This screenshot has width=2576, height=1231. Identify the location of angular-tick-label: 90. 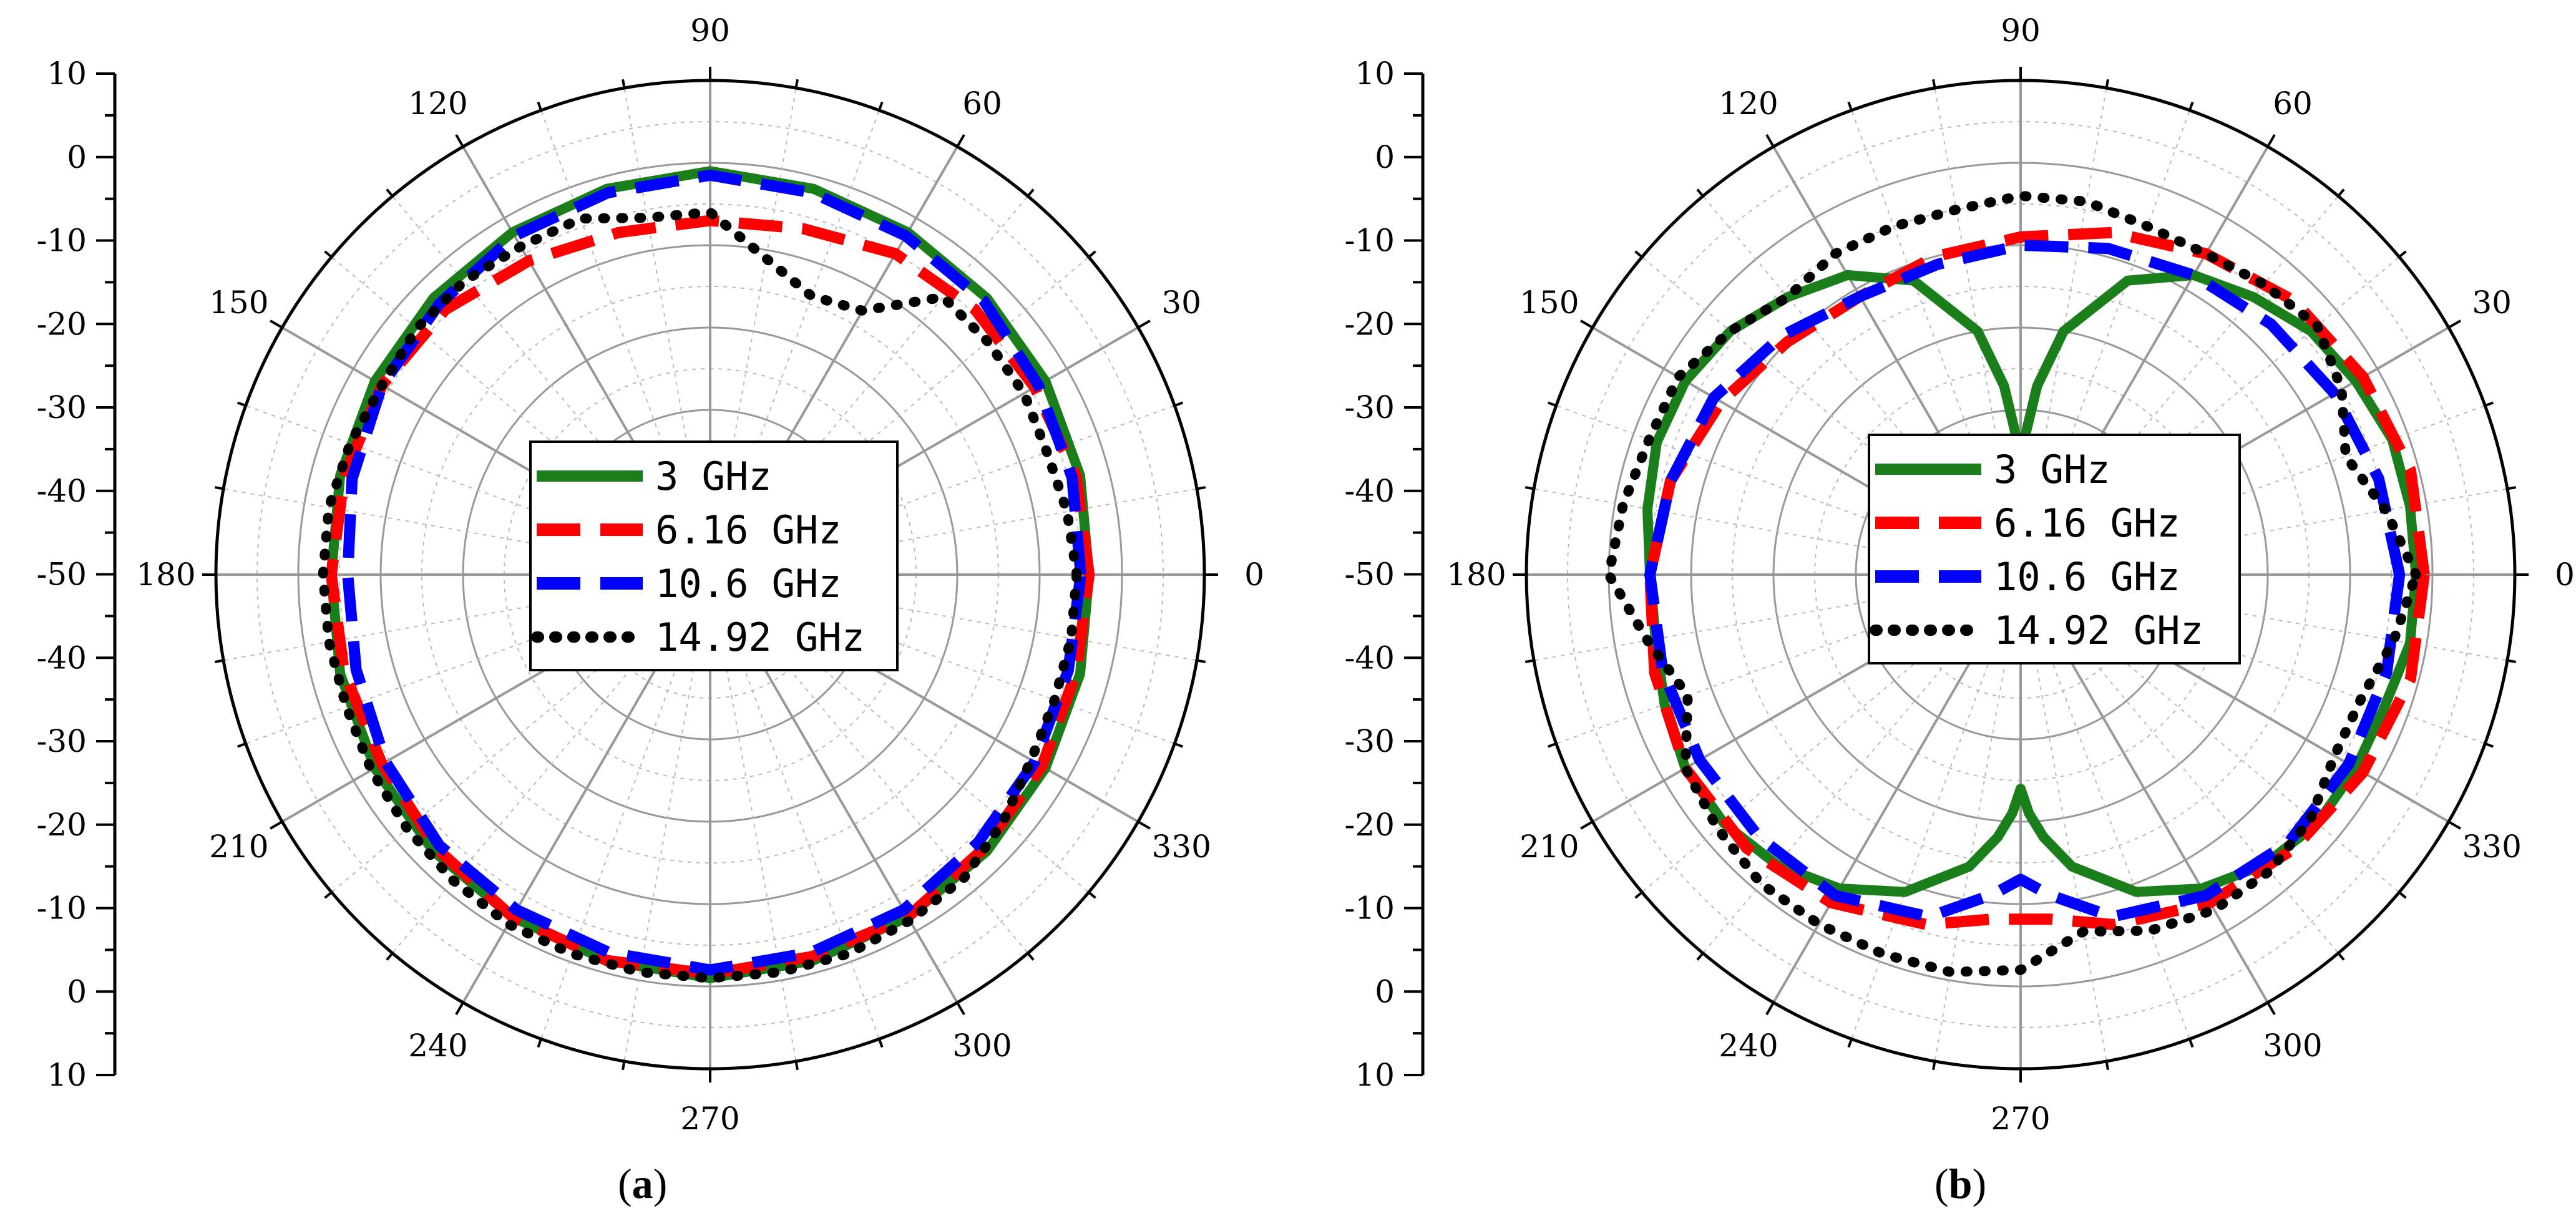
(710, 30).